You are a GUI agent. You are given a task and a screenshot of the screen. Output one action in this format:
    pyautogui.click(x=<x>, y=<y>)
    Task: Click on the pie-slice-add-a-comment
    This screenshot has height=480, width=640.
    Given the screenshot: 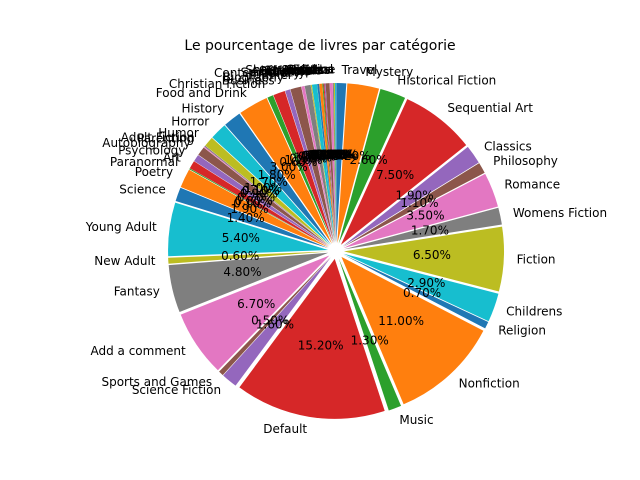 What is the action you would take?
    pyautogui.click(x=255, y=313)
    